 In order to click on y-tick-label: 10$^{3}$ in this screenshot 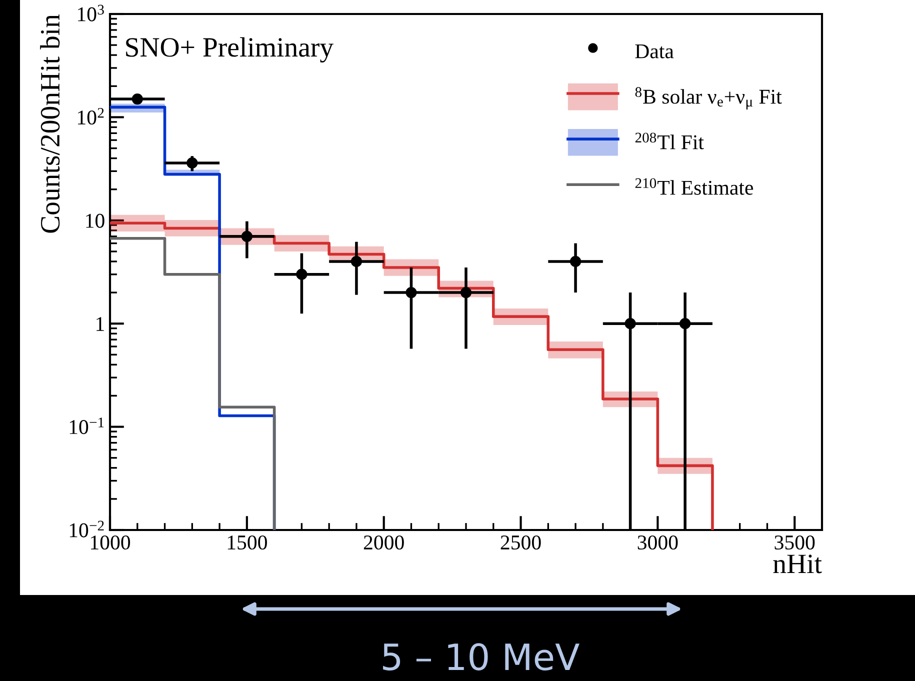, I will do `click(91, 13)`.